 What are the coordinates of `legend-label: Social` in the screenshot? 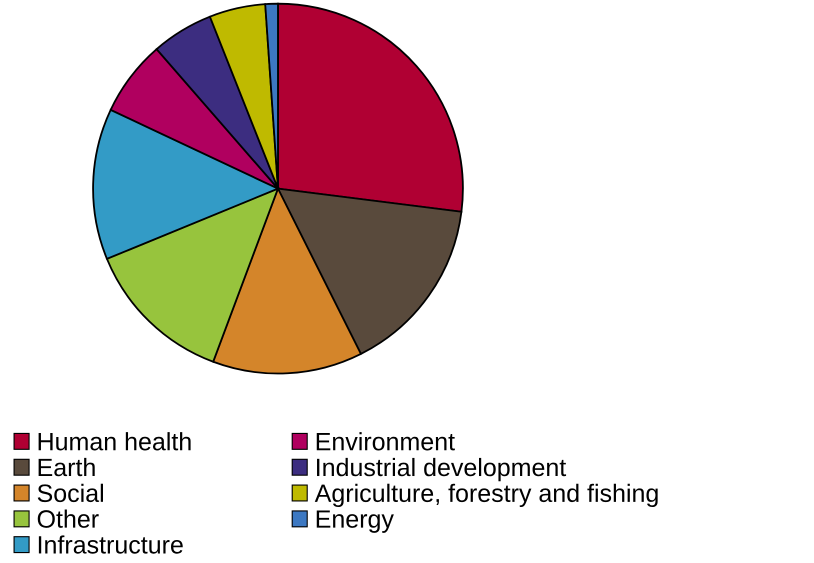 It's located at (70, 493).